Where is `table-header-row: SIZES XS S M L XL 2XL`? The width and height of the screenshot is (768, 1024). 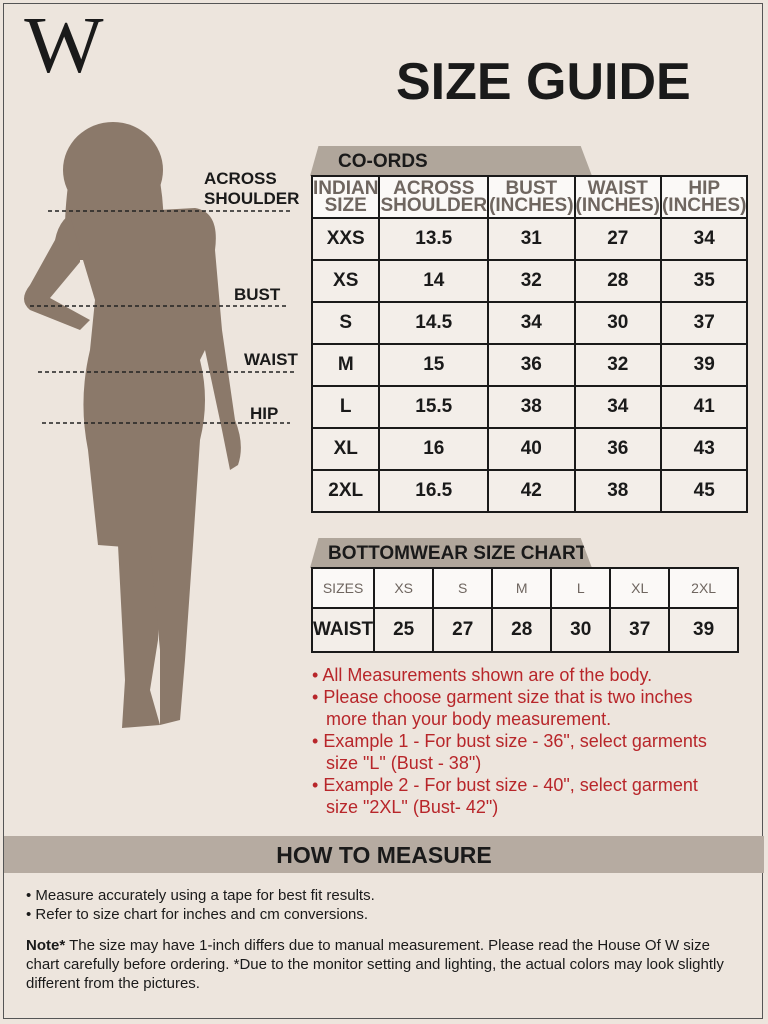
table-header-row: SIZES XS S M L XL 2XL is located at coordinates (524, 588).